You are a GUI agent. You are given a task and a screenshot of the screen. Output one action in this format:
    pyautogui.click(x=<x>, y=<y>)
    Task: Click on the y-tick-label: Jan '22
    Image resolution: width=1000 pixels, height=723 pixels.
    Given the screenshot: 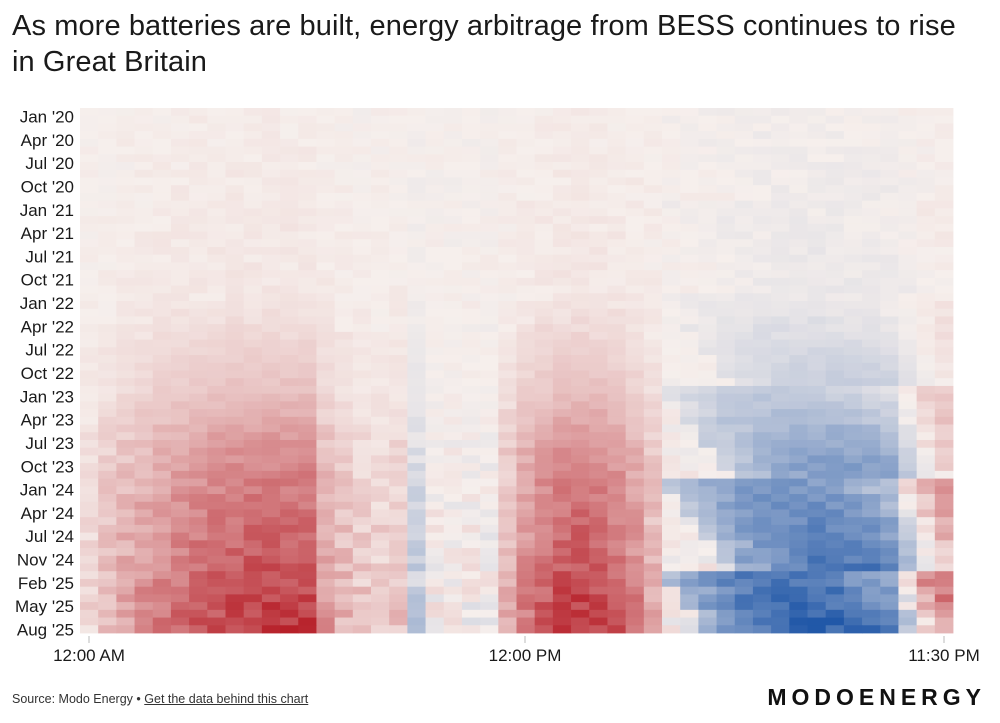 What is the action you would take?
    pyautogui.click(x=47, y=303)
    